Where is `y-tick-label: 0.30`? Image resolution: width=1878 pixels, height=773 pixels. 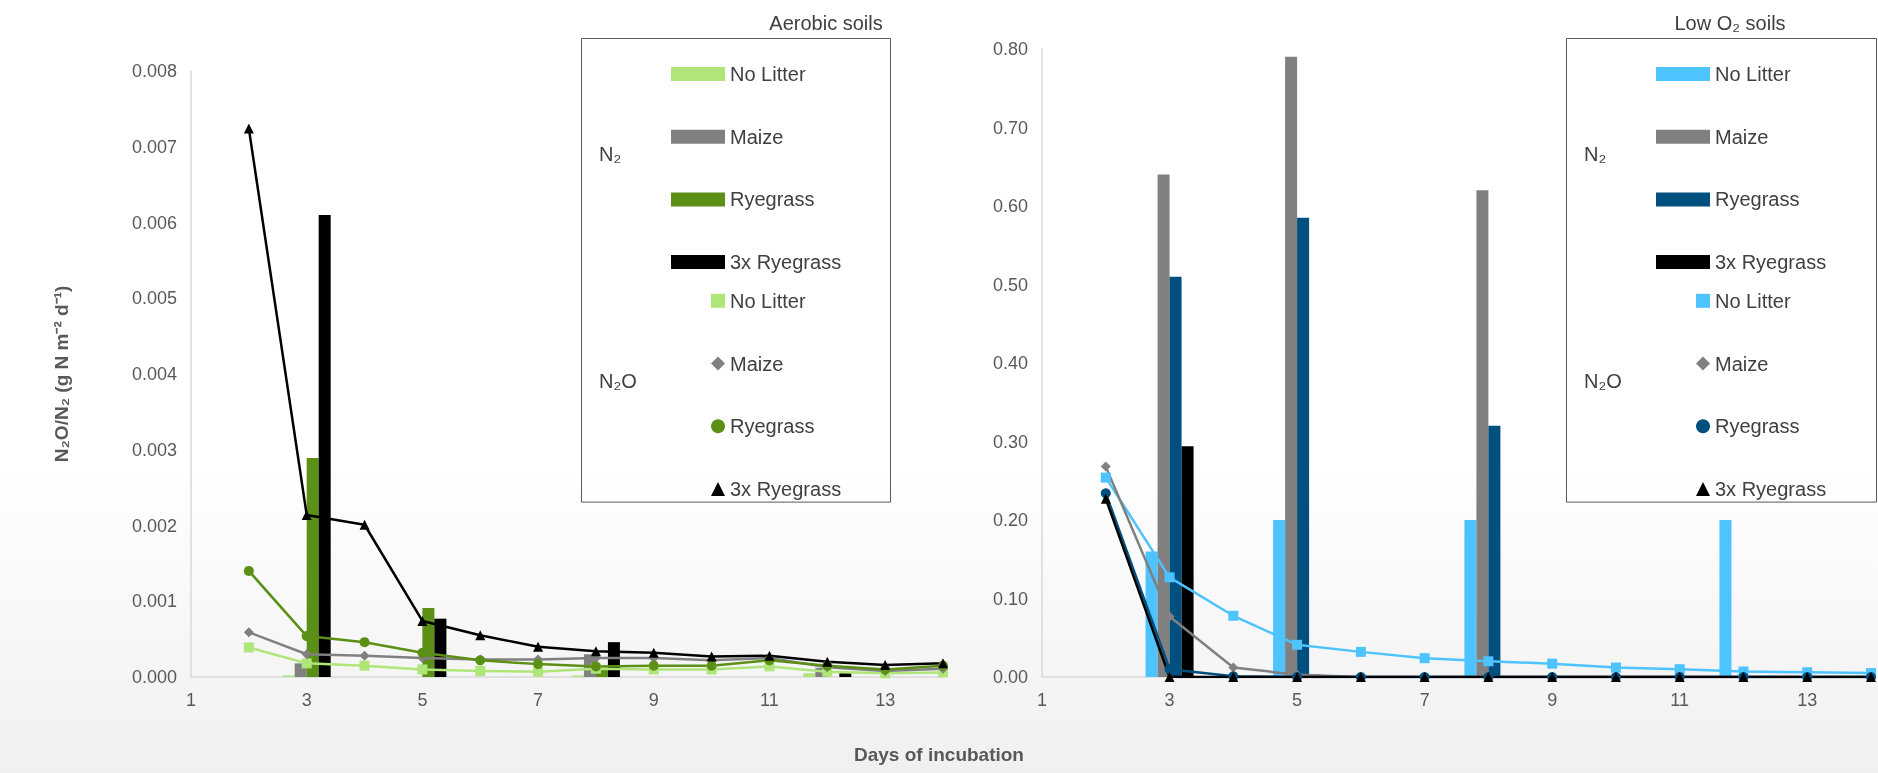
y-tick-label: 0.30 is located at coordinates (1010, 441).